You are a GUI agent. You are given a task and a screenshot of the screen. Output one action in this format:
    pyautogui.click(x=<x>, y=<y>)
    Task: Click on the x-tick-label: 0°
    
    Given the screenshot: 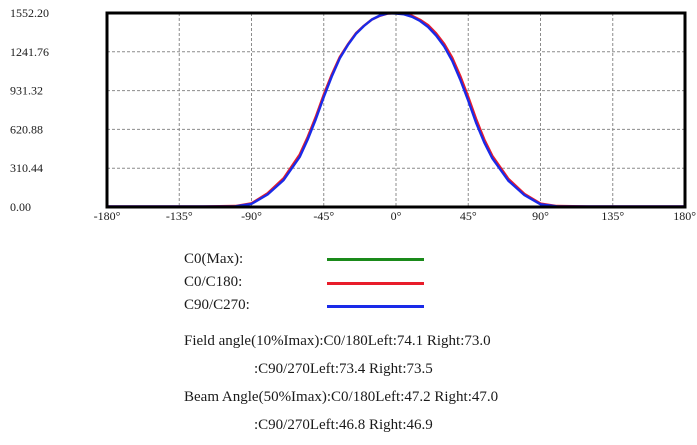 What is the action you would take?
    pyautogui.click(x=396, y=216)
    